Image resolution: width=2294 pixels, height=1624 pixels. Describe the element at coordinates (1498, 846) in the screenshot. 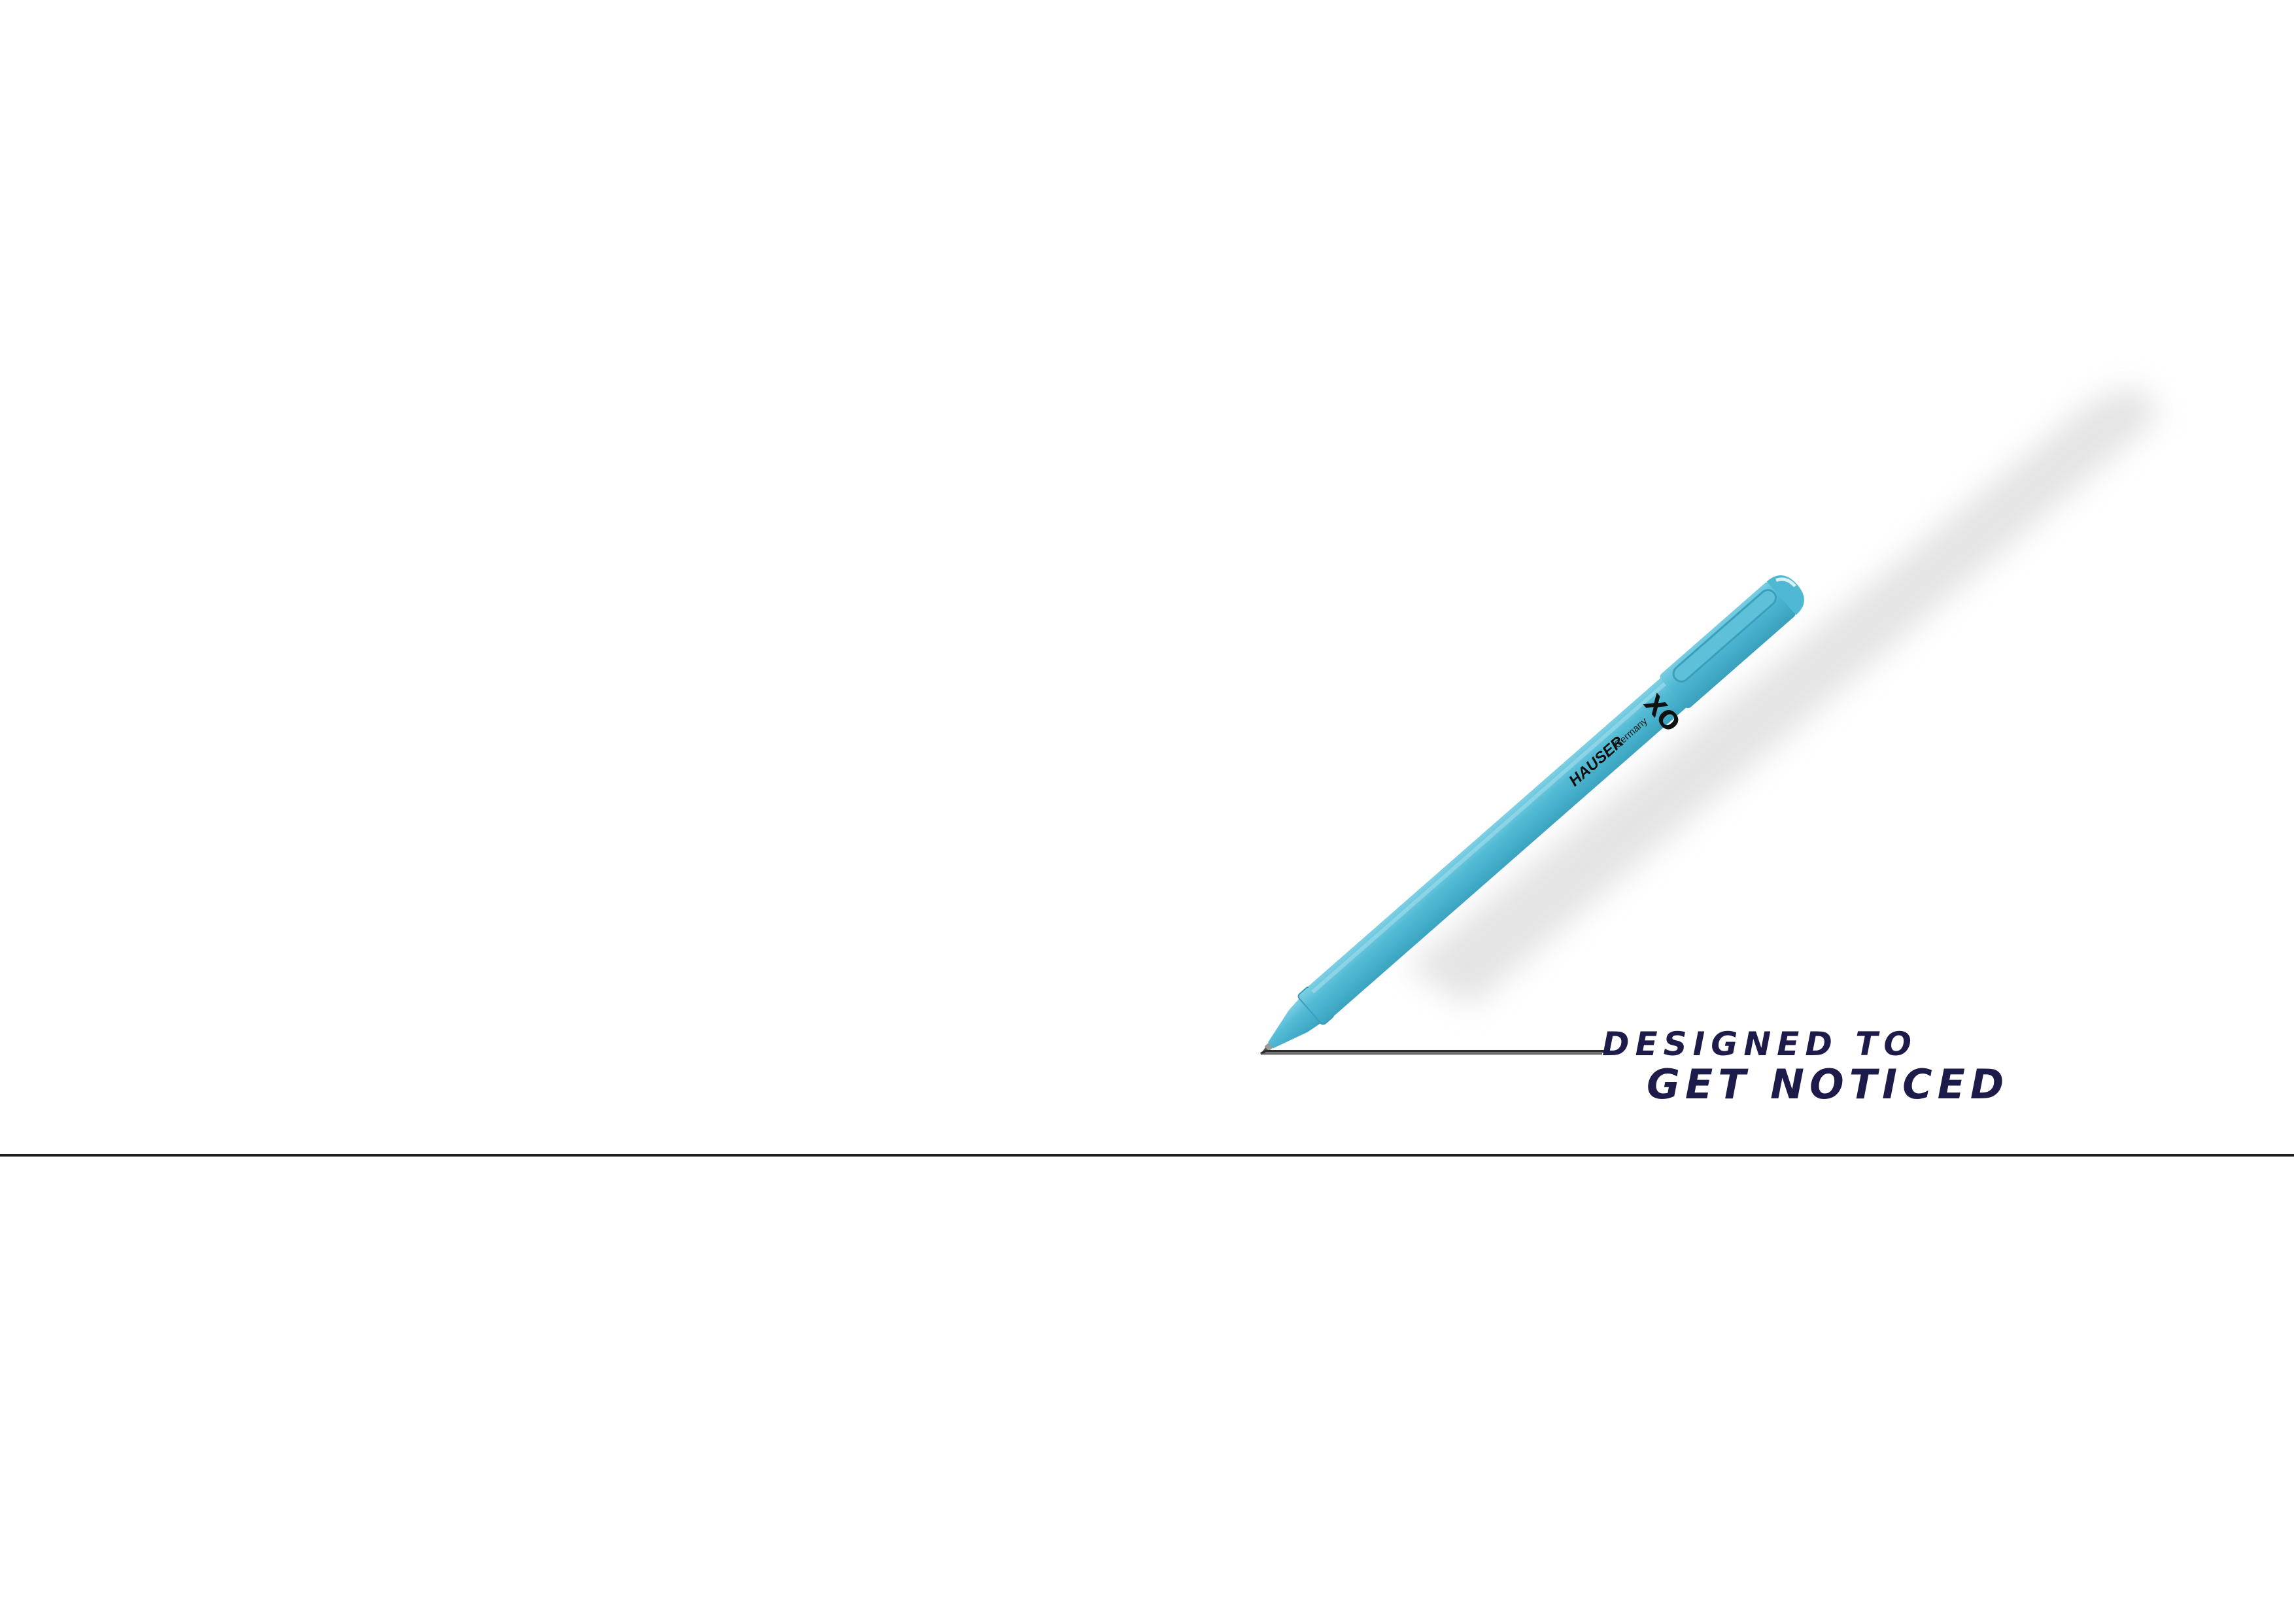

I see `pen-barrel` at that location.